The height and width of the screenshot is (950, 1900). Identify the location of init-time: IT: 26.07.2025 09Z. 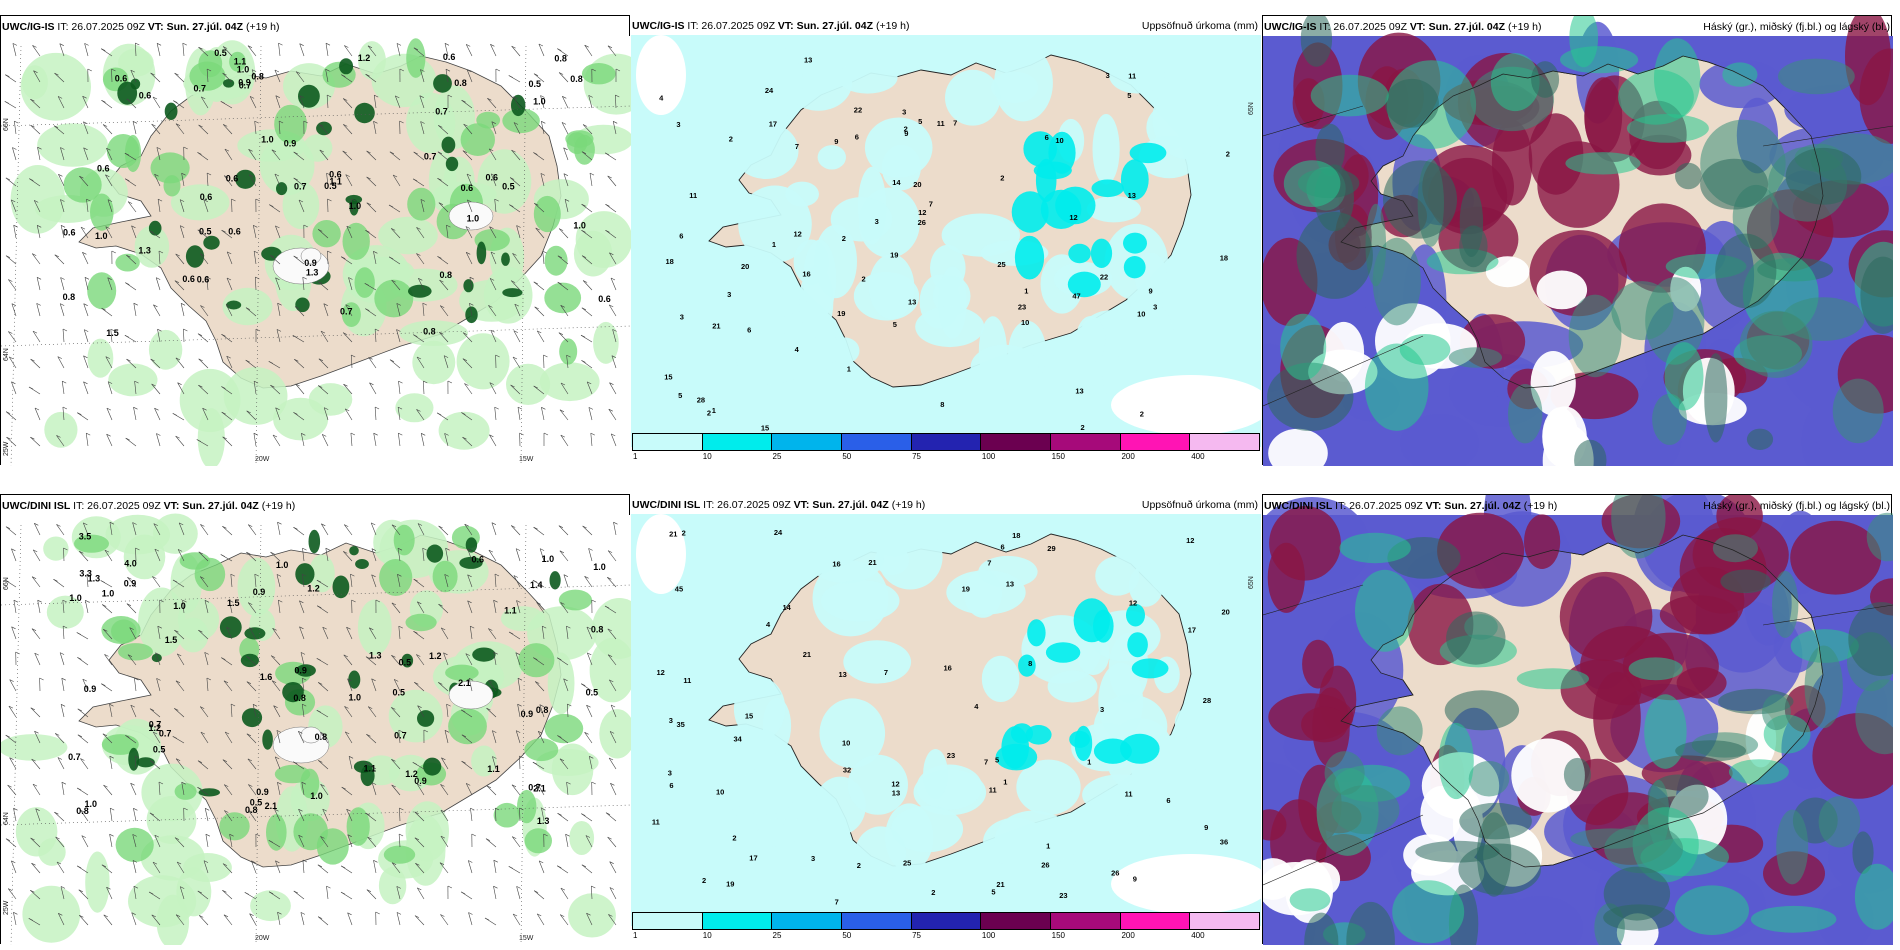
(1363, 27).